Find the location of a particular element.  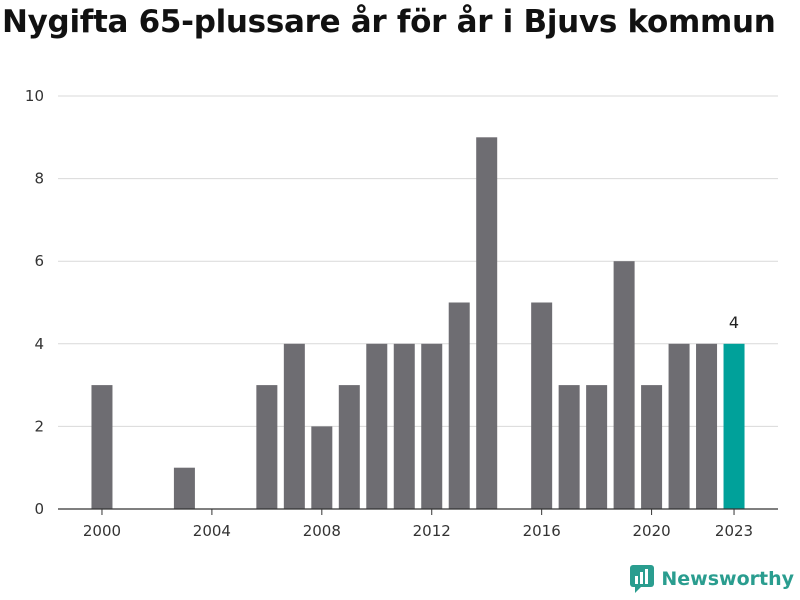

x-axis: 2000 2004 2008 2012 2016 2020 2023 is located at coordinates (418, 524).